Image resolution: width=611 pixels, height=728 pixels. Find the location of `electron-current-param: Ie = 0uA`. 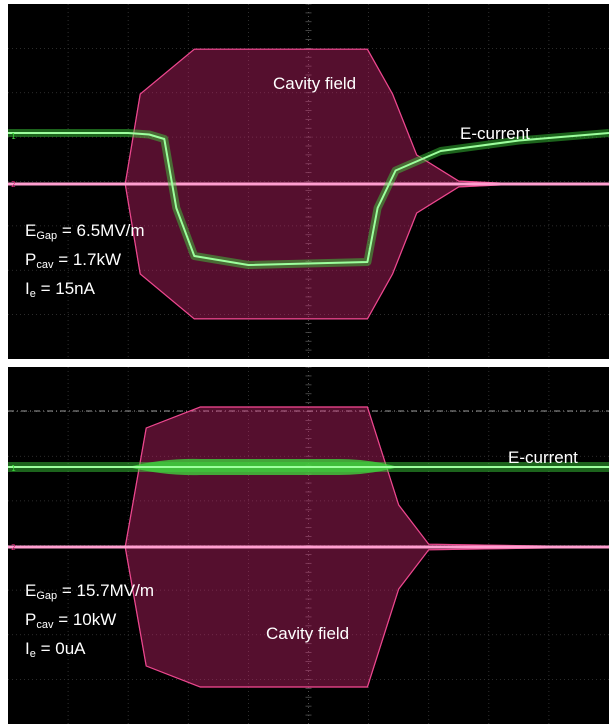

electron-current-param: Ie = 0uA is located at coordinates (55, 649).